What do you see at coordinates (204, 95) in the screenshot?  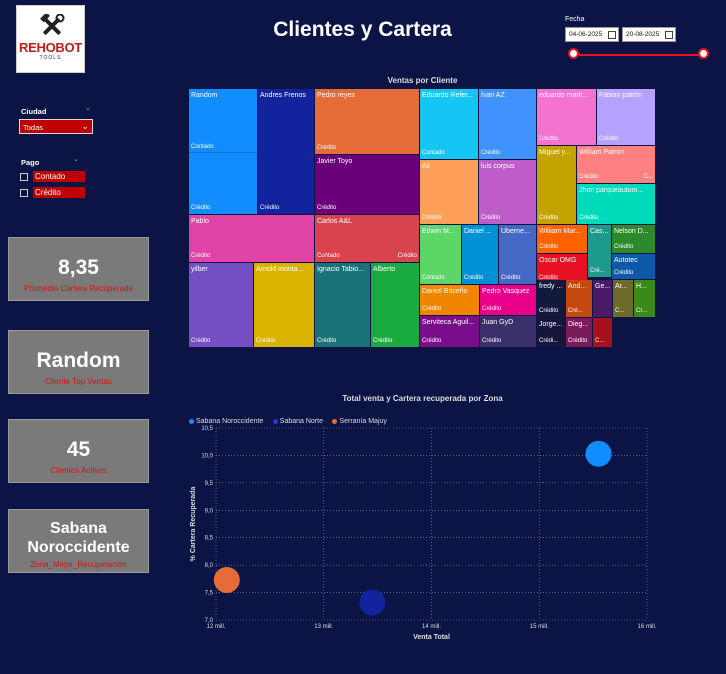 I see `treemap-cell-label: Random` at bounding box center [204, 95].